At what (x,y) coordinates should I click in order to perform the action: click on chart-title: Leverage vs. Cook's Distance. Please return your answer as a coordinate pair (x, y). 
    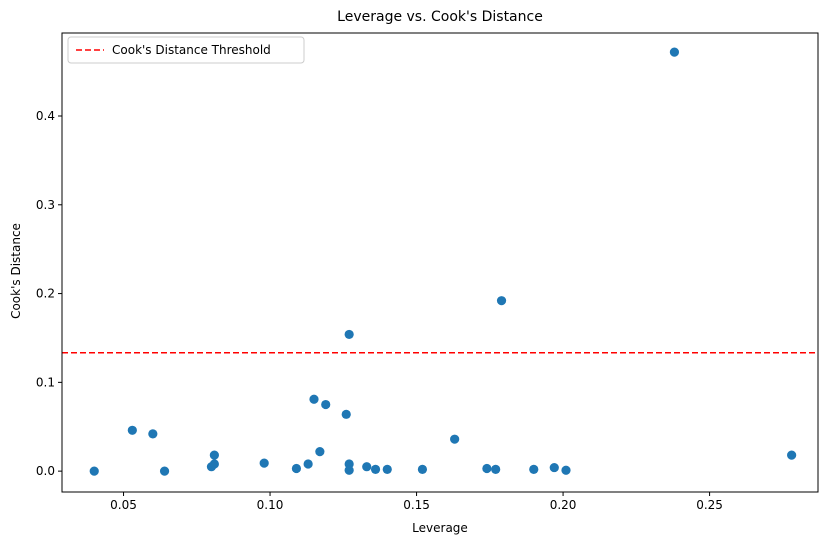
    Looking at the image, I should click on (440, 17).